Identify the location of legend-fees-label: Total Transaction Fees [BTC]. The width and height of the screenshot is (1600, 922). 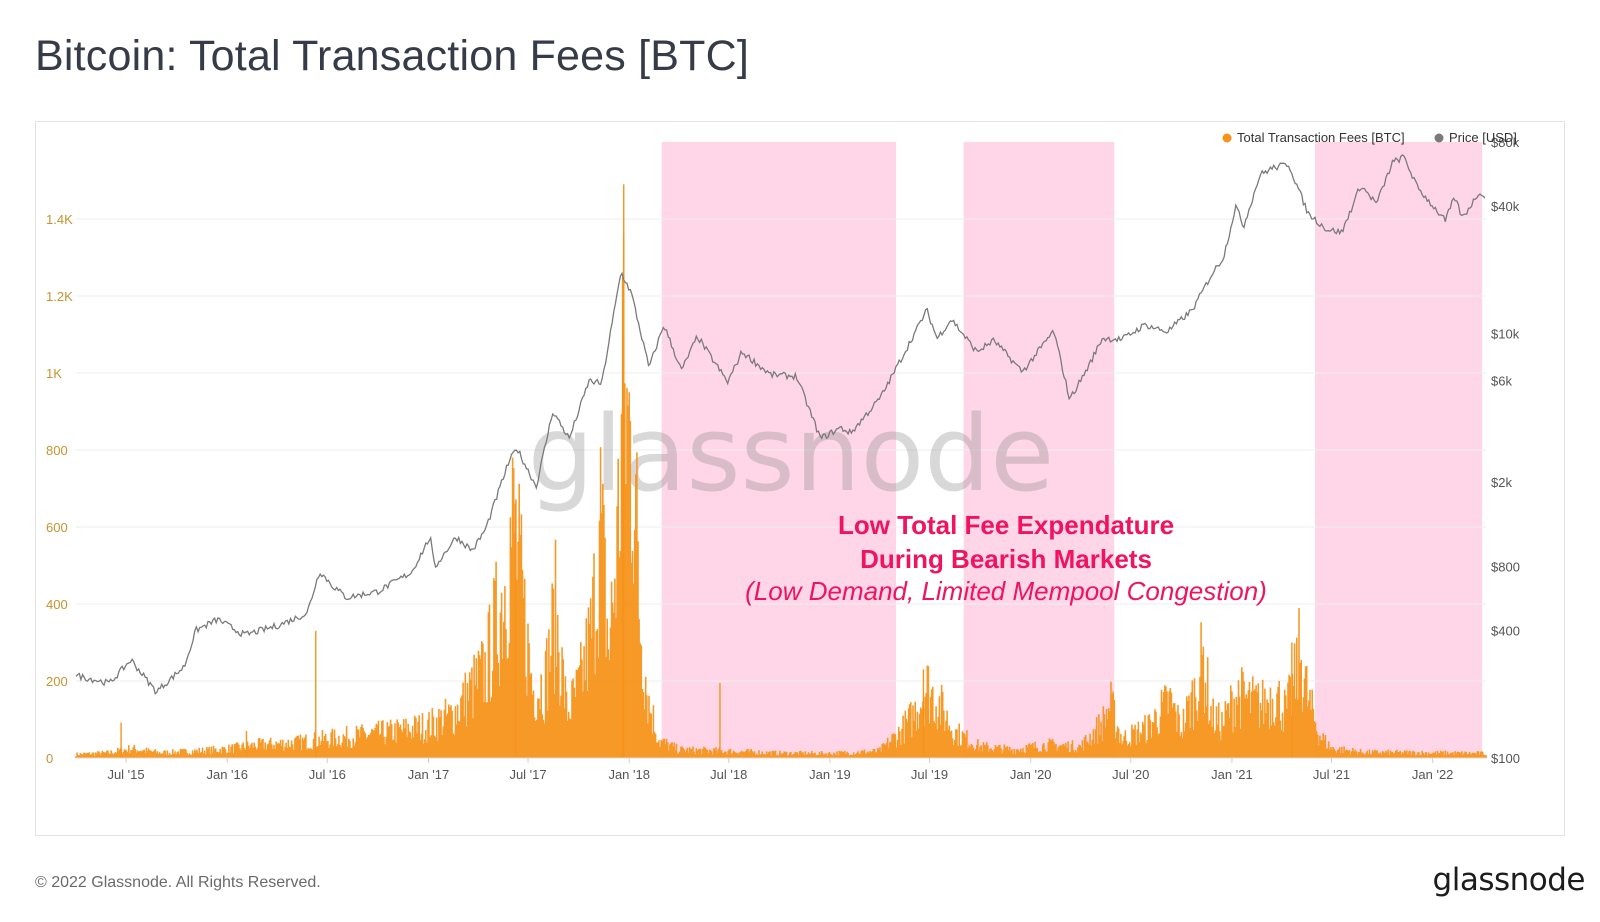
(1321, 137).